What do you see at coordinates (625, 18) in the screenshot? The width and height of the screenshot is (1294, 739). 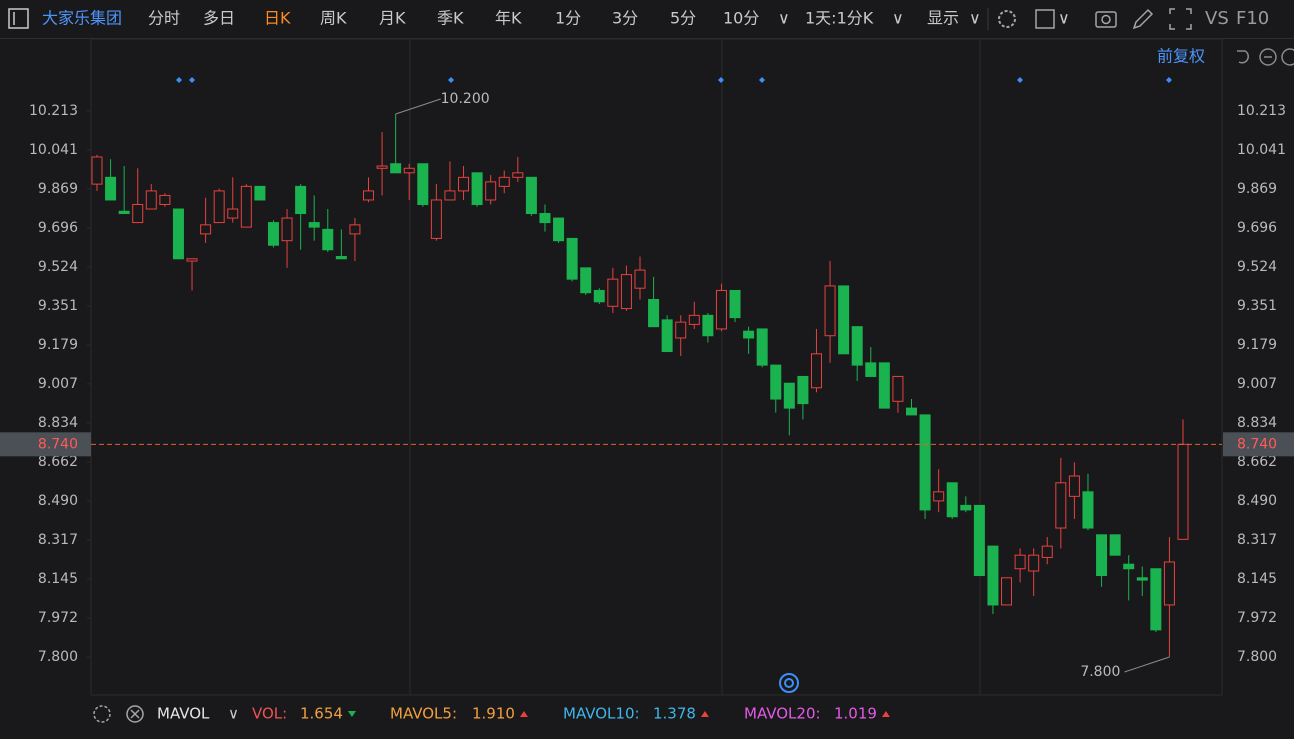 I see `period-tab: 3分` at bounding box center [625, 18].